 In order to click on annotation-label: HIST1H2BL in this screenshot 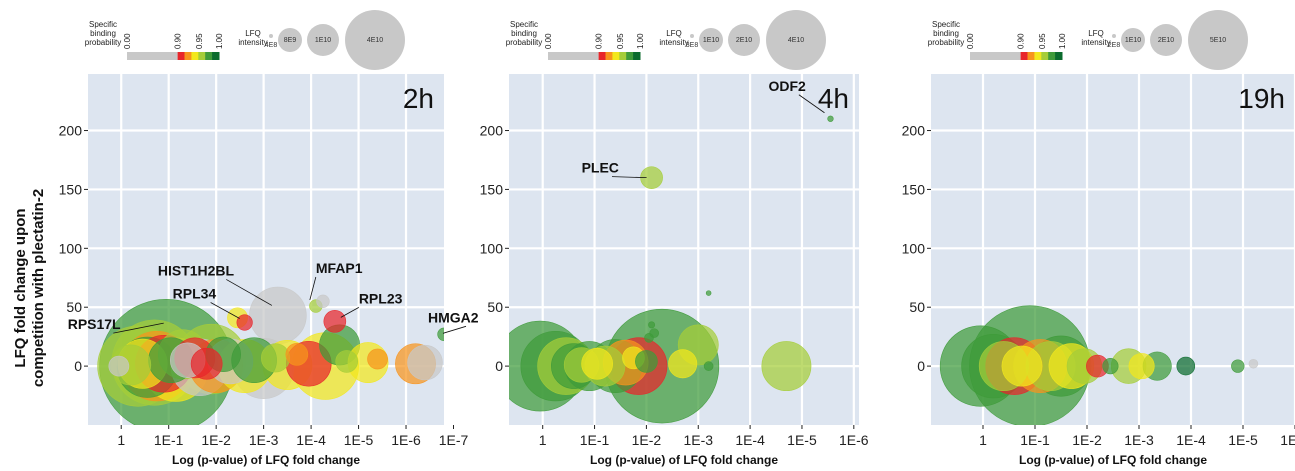, I will do `click(196, 270)`.